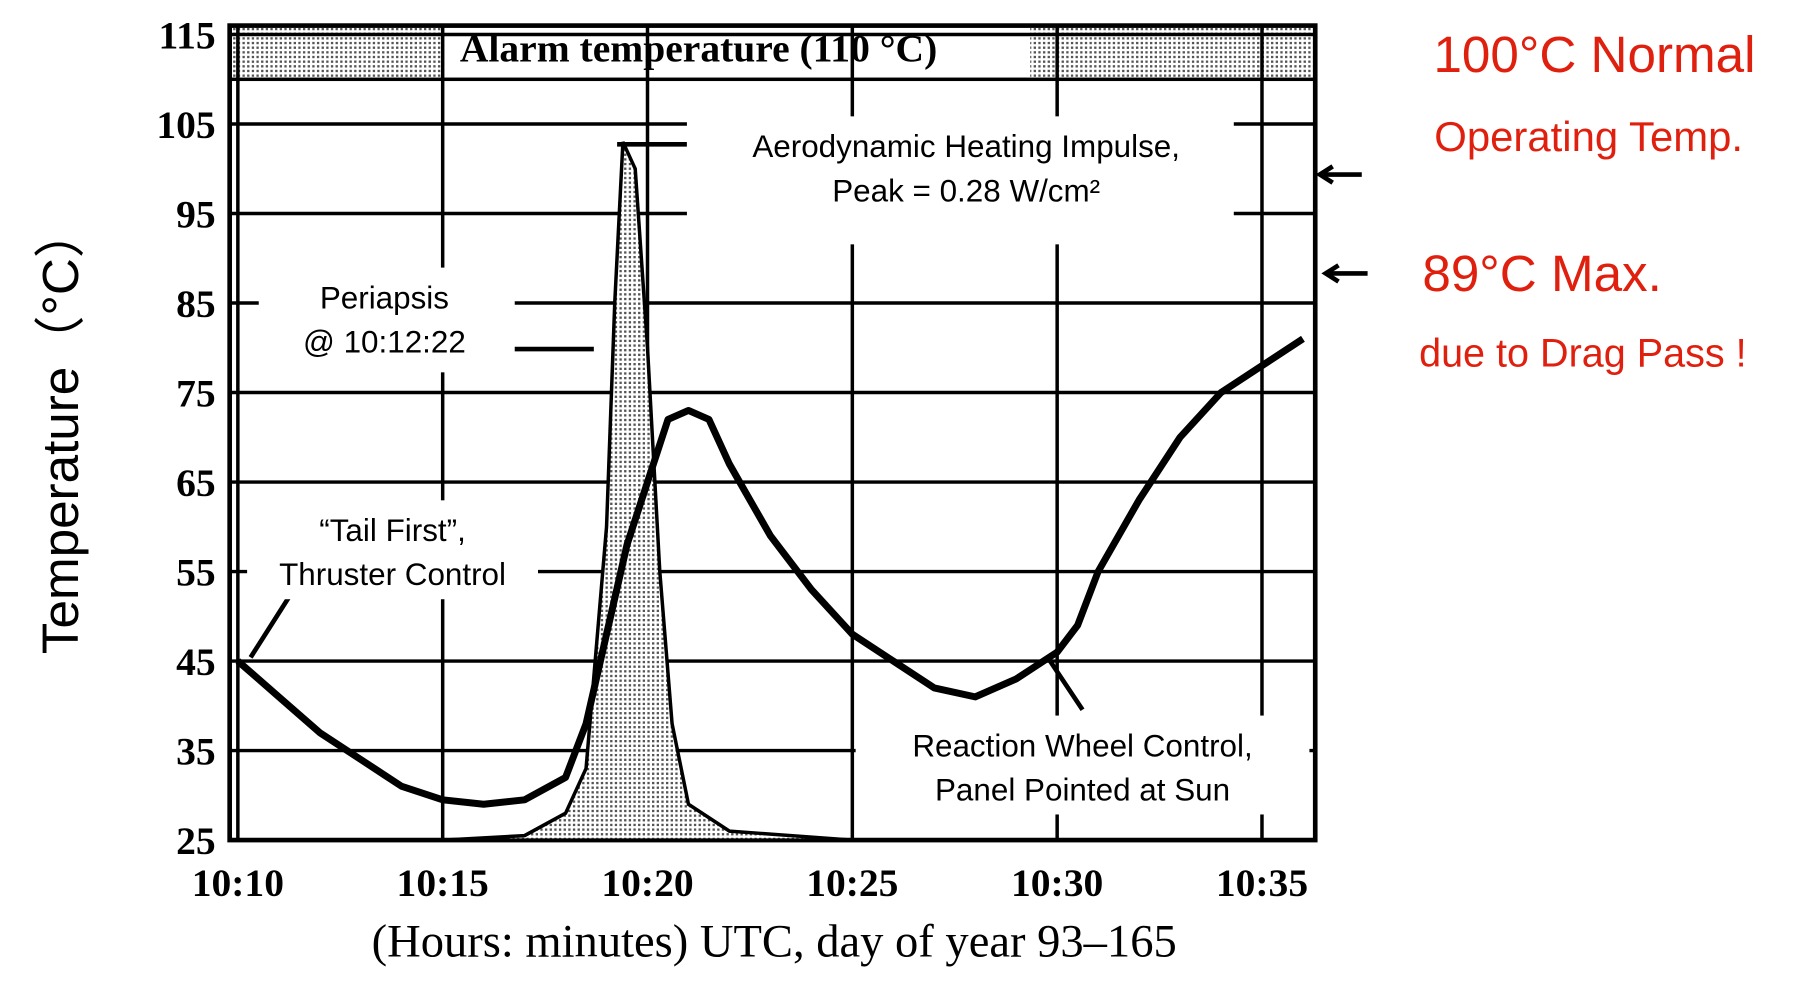 This screenshot has width=1816, height=989. I want to click on annotation: Panel Pointed at Sun, so click(1082, 790).